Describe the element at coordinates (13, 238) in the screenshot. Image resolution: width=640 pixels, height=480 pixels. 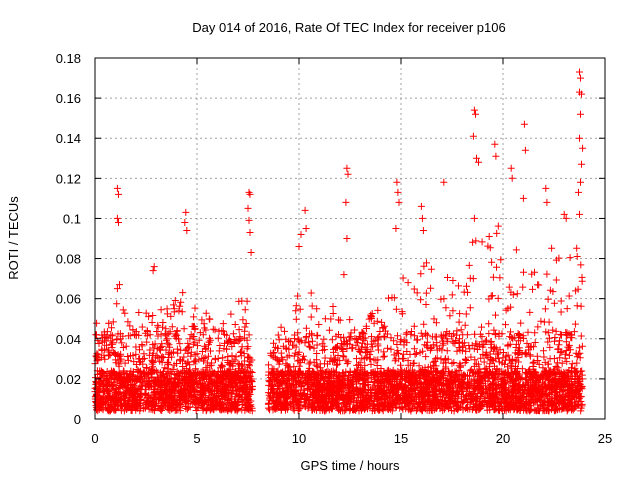
I see `y-axis-label: ROTI / TECUs` at that location.